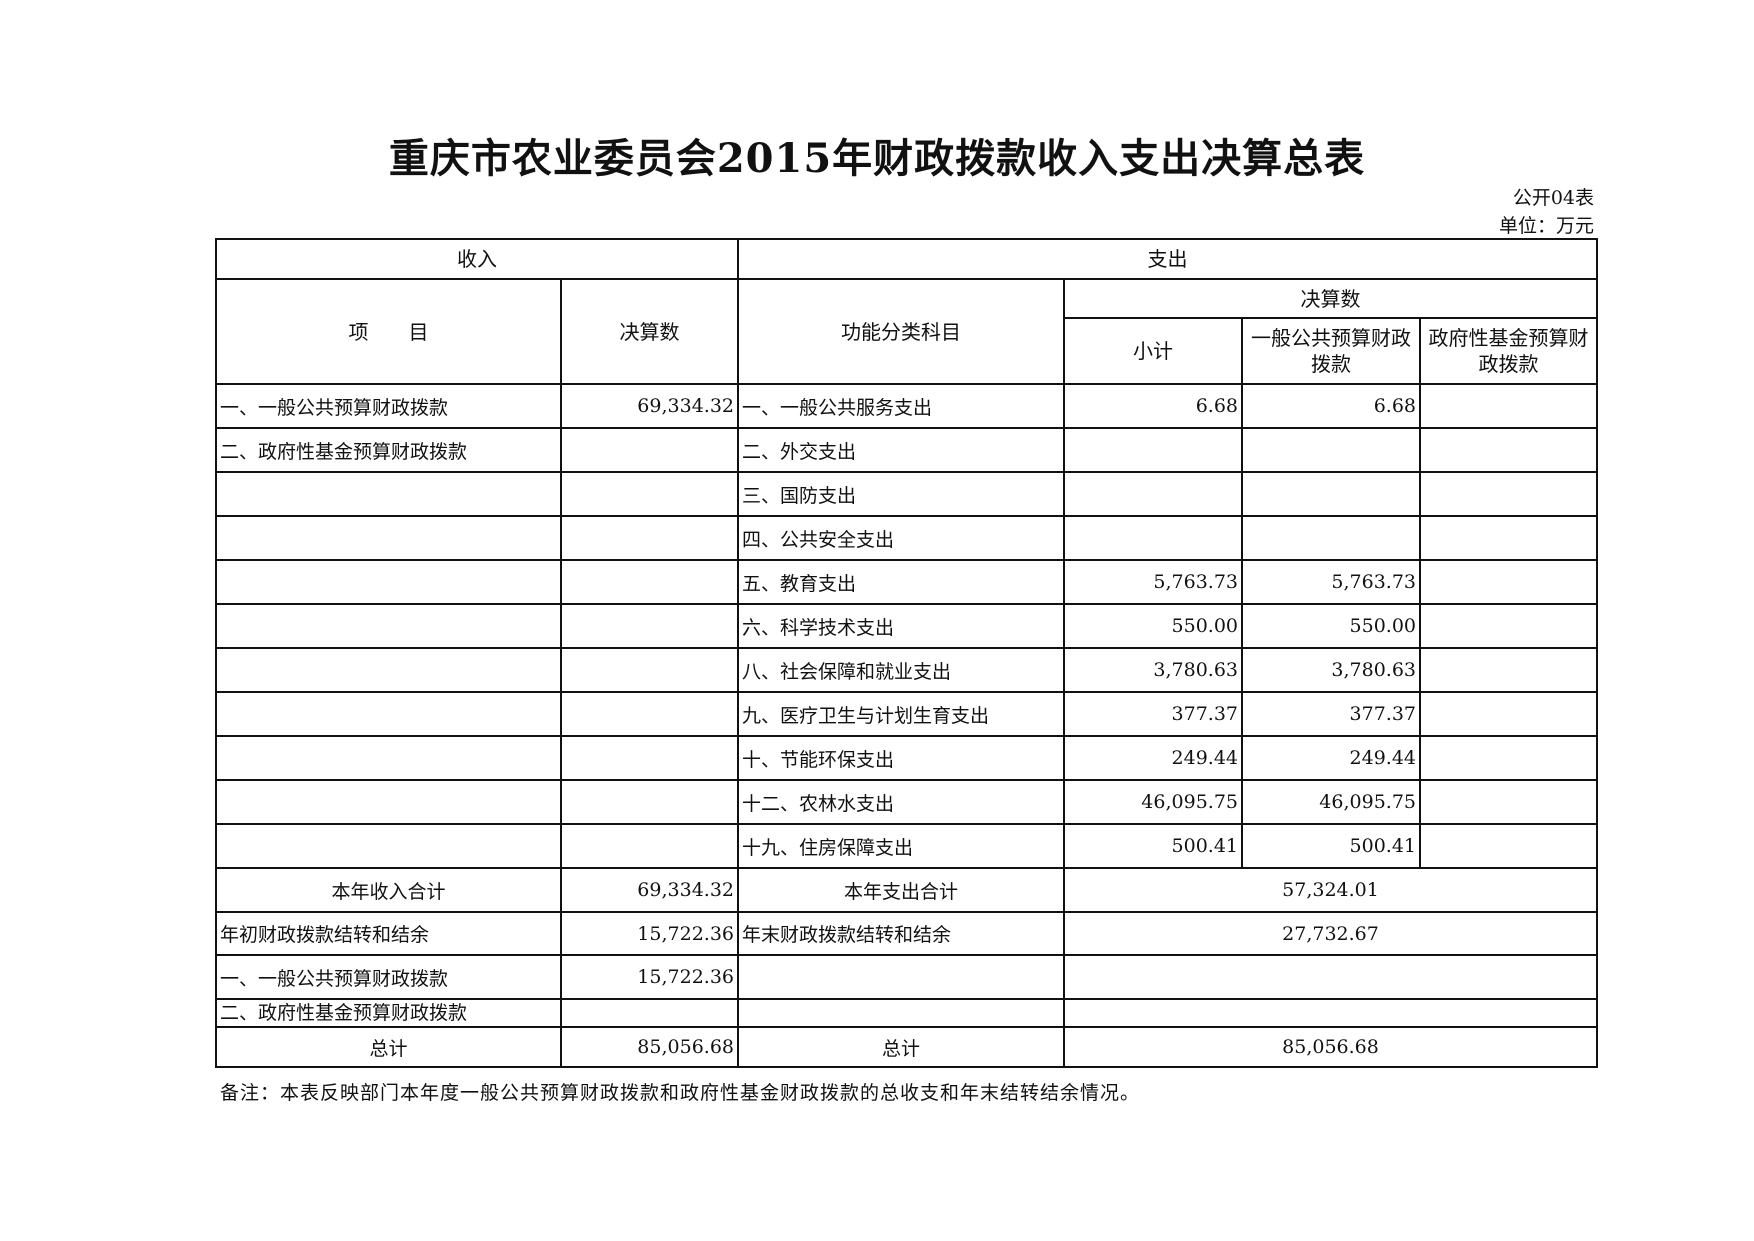 The image size is (1754, 1241). Describe the element at coordinates (1153, 802) in the screenshot. I see `expense-subtotal: 46,095.75` at that location.